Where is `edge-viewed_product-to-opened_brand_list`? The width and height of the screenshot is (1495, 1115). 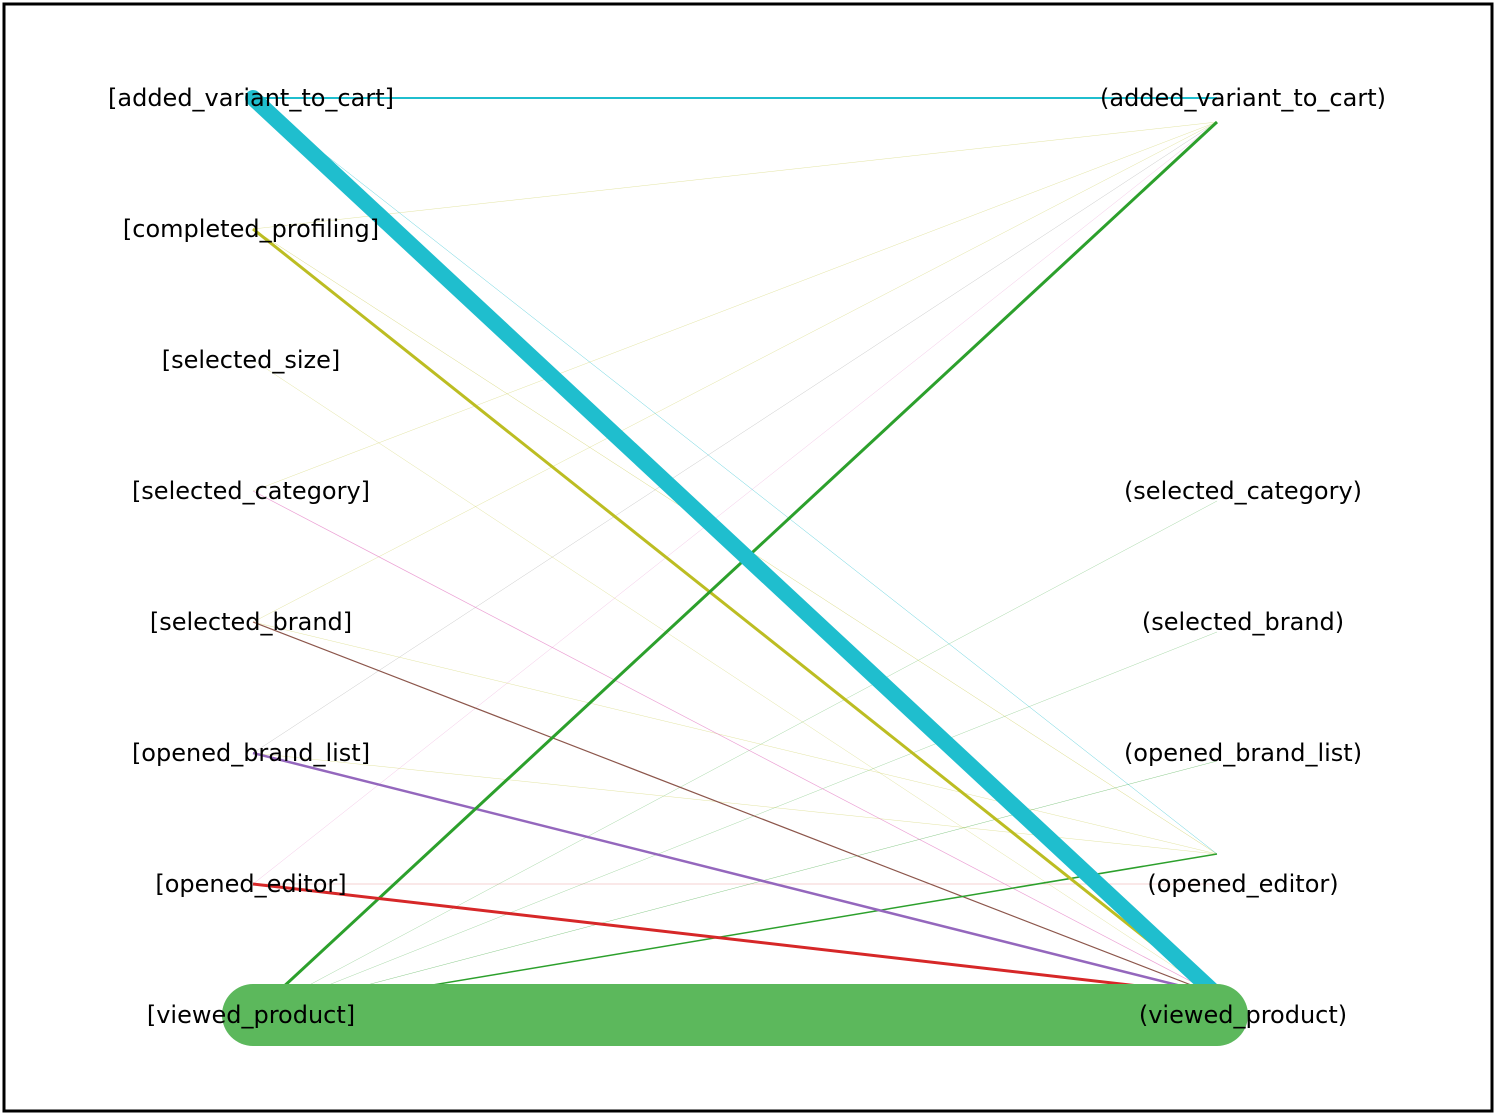 edge-viewed_product-to-opened_brand_list is located at coordinates (735, 888).